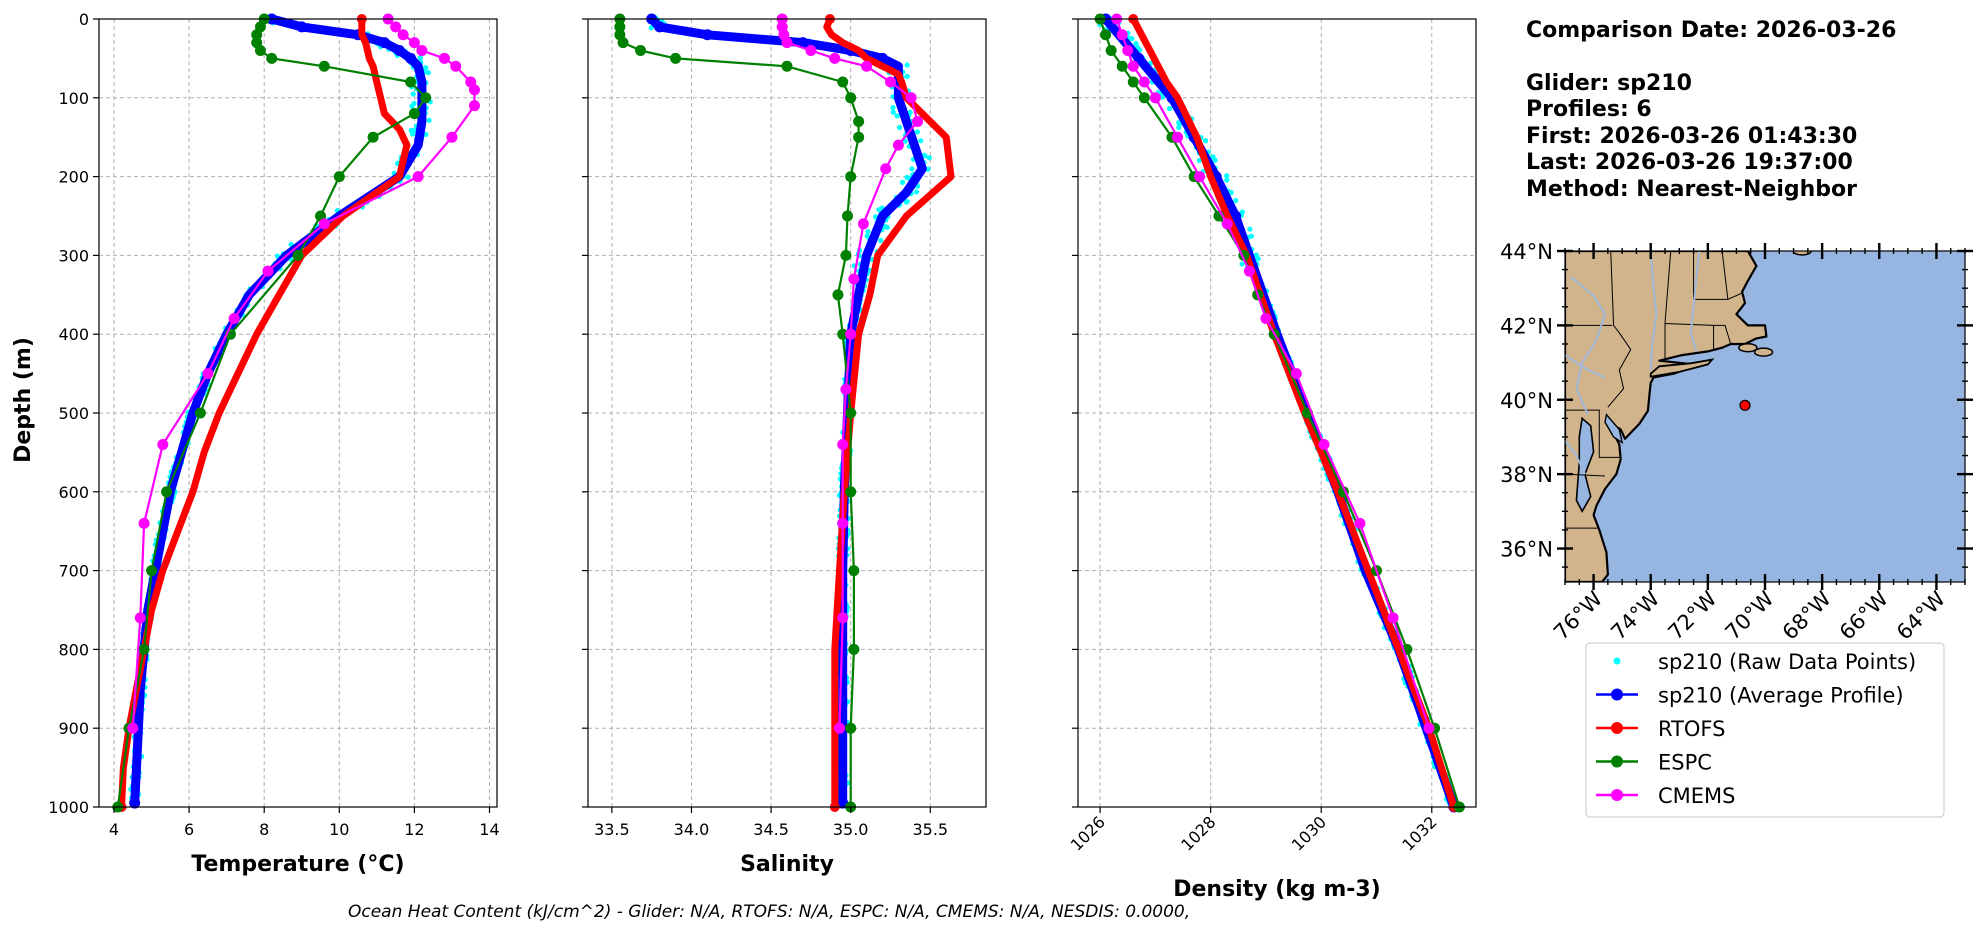  I want to click on x-tick-label: 6, so click(189, 829).